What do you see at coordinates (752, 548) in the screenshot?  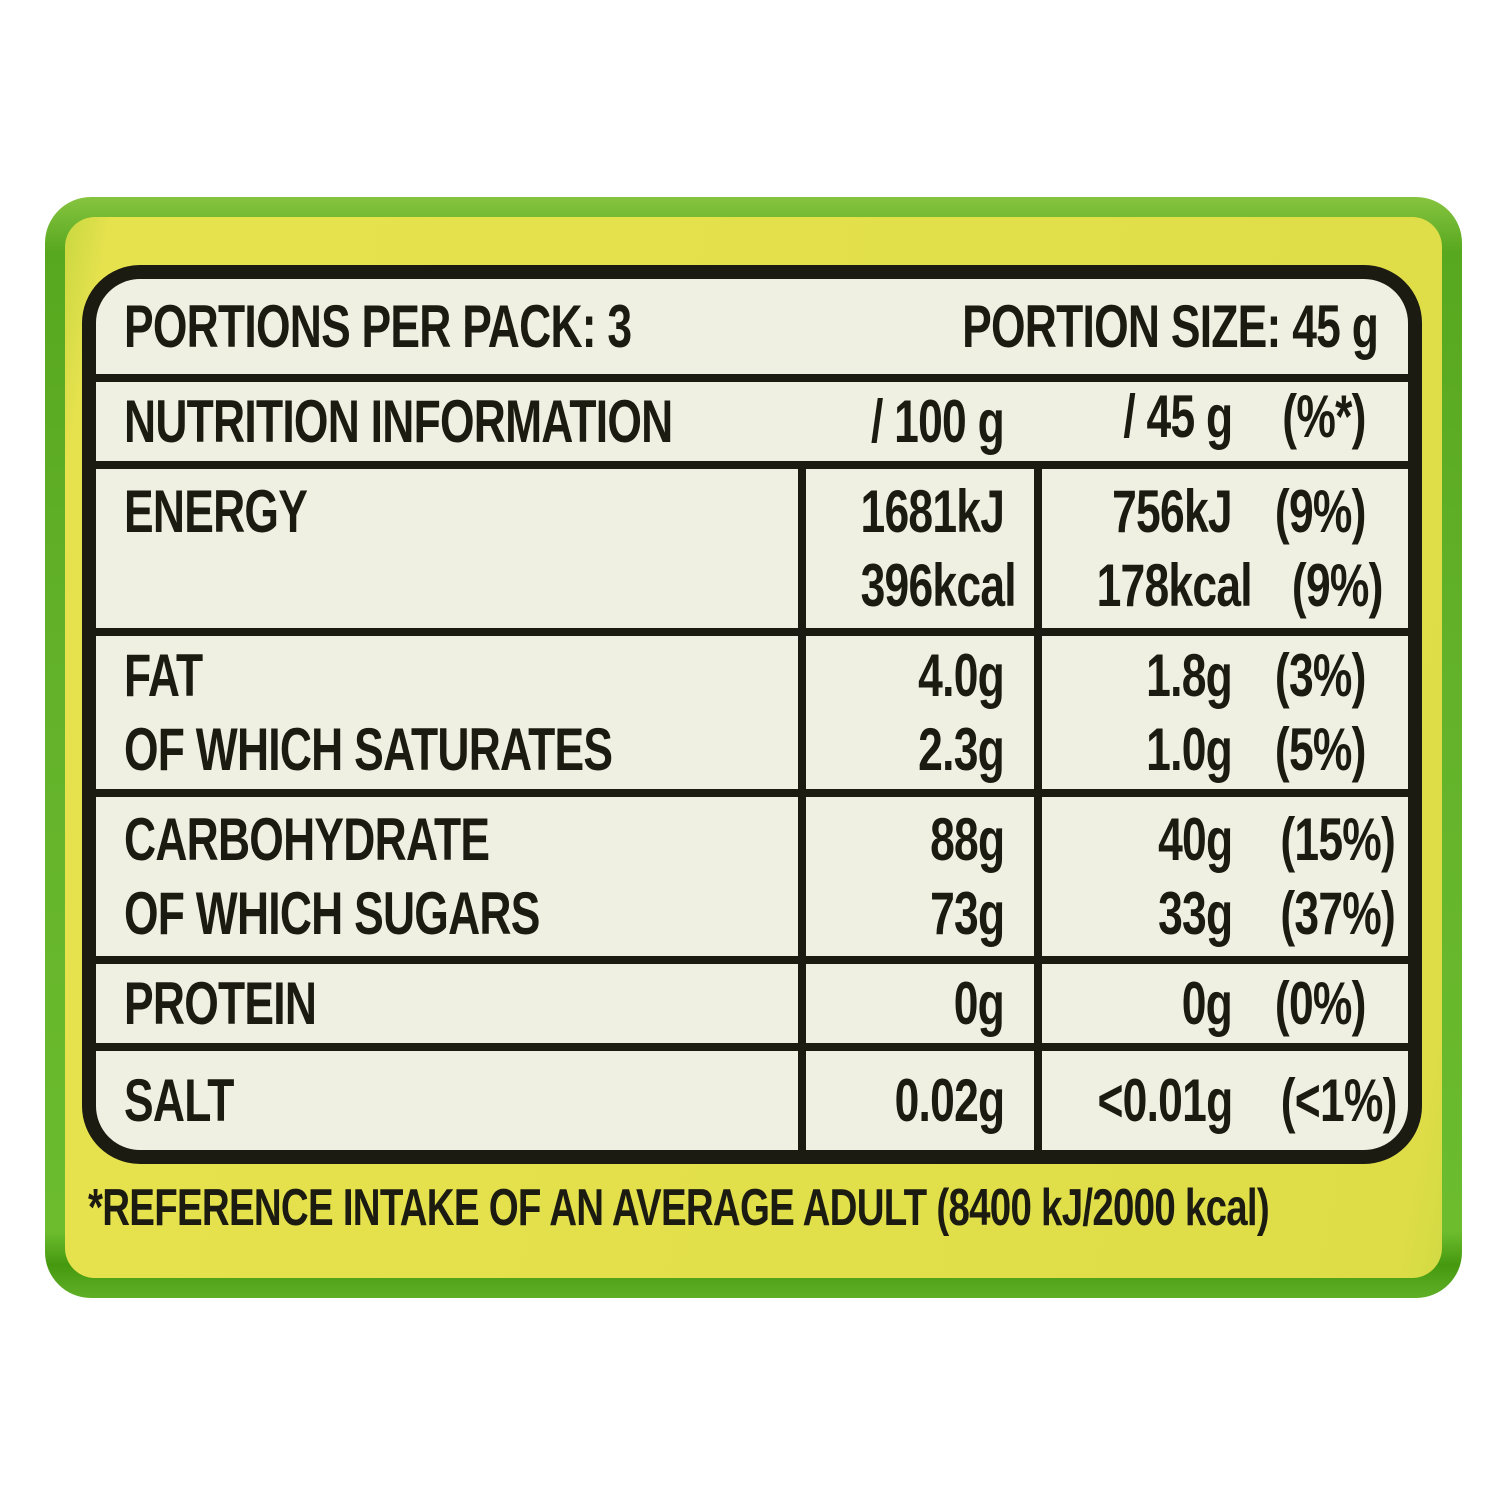 I see `row-energy: ENERGY 1681kJ 396kcal 756kJ (9%) 178kc` at bounding box center [752, 548].